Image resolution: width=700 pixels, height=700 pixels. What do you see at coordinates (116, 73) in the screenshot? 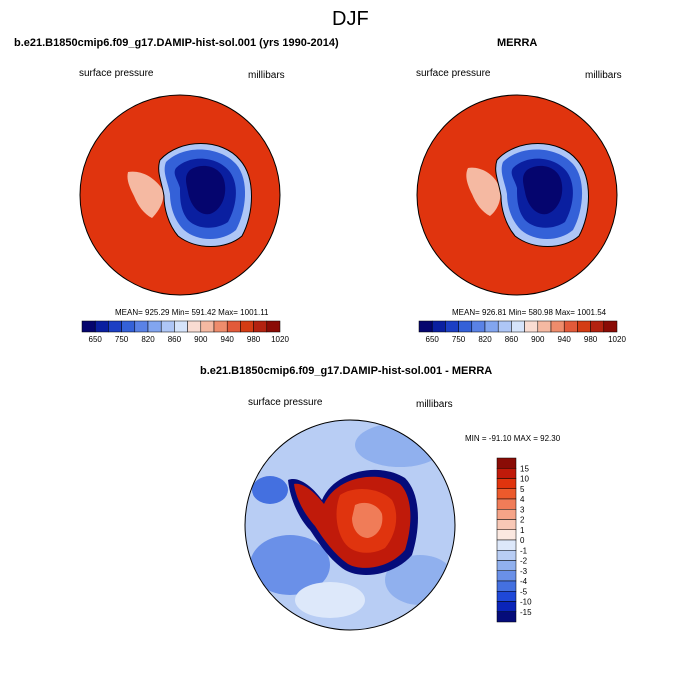
I see `panel1-left-label: surface pressure` at bounding box center [116, 73].